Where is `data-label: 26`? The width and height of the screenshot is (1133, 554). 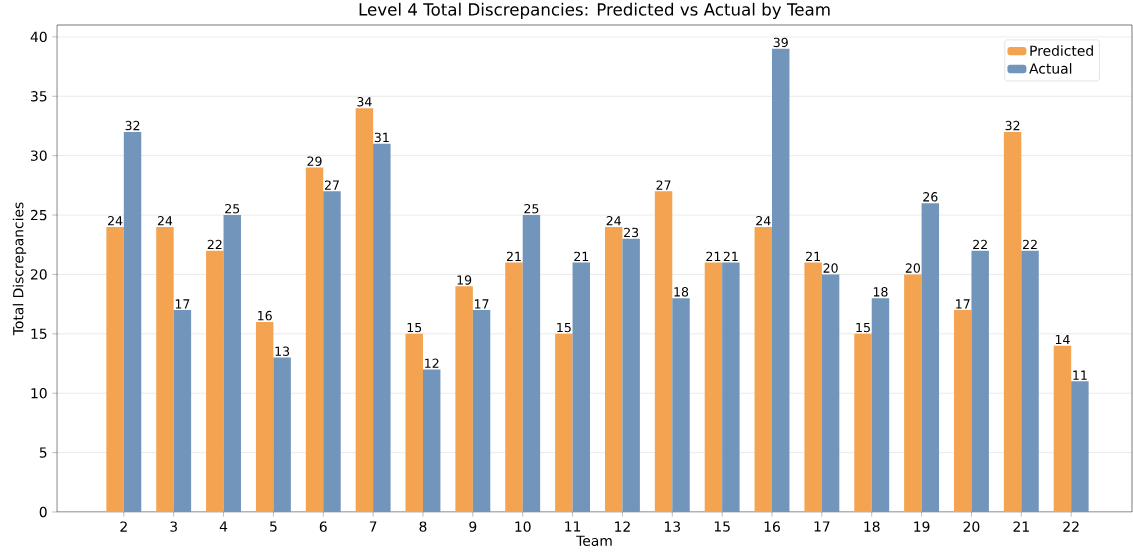 data-label: 26 is located at coordinates (930, 197).